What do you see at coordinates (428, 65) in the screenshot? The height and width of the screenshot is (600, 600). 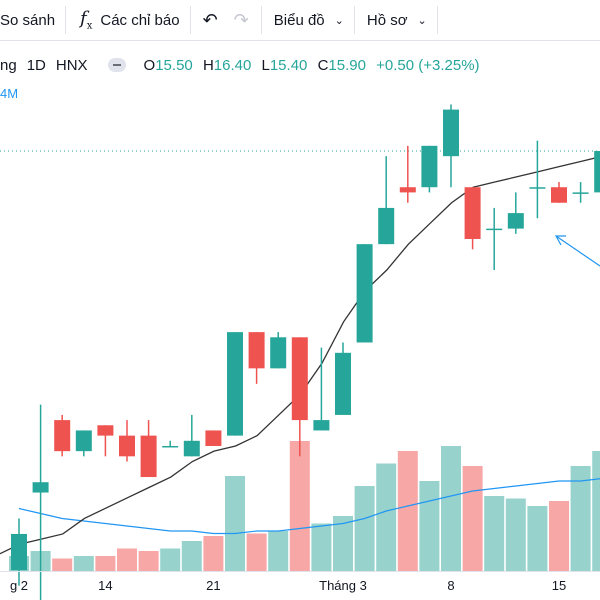 I see `change-value: +0.50 (+3.25%)` at bounding box center [428, 65].